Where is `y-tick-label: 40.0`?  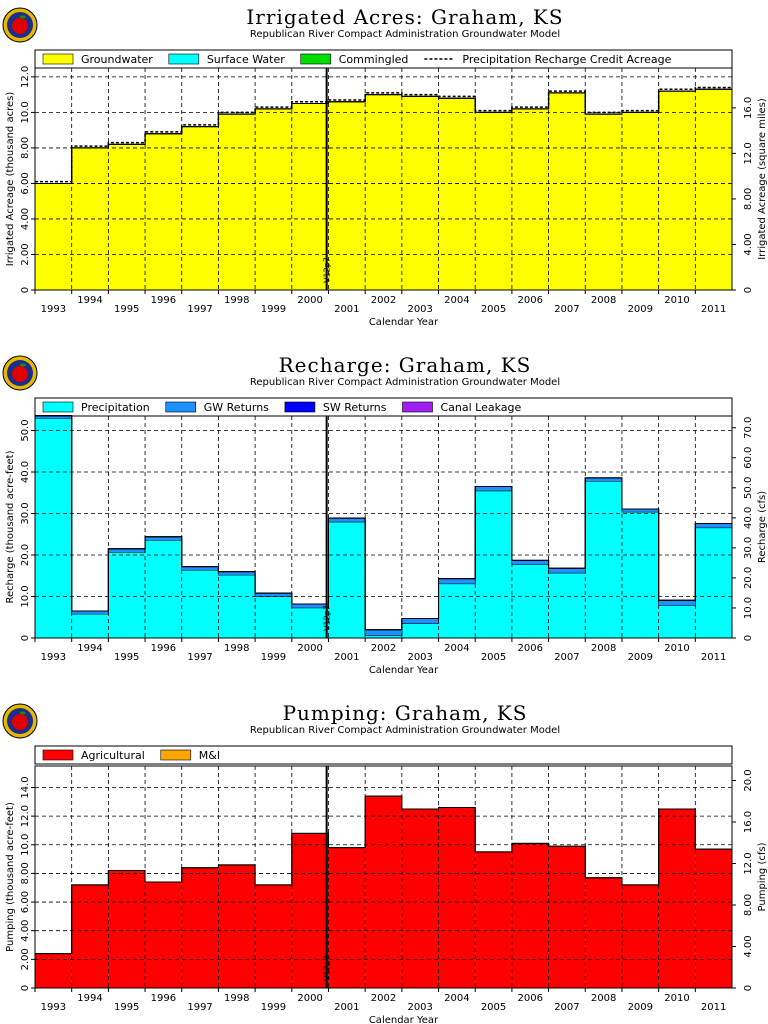 y-tick-label: 40.0 is located at coordinates (25, 472).